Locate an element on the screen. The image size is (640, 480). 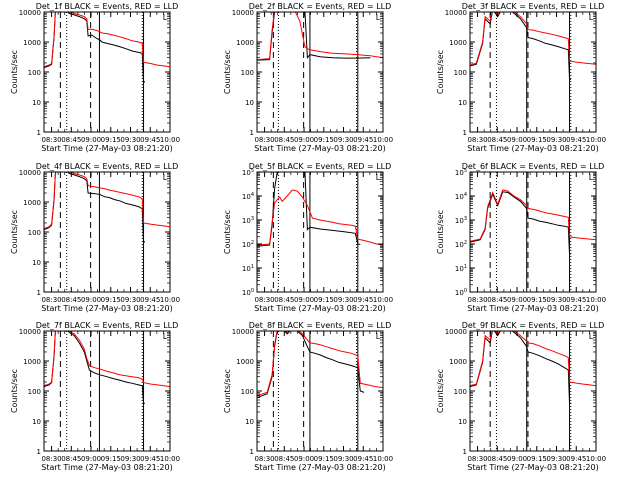
panel-title: Det_3f BLACK = Events, RED = LLD is located at coordinates (533, 6).